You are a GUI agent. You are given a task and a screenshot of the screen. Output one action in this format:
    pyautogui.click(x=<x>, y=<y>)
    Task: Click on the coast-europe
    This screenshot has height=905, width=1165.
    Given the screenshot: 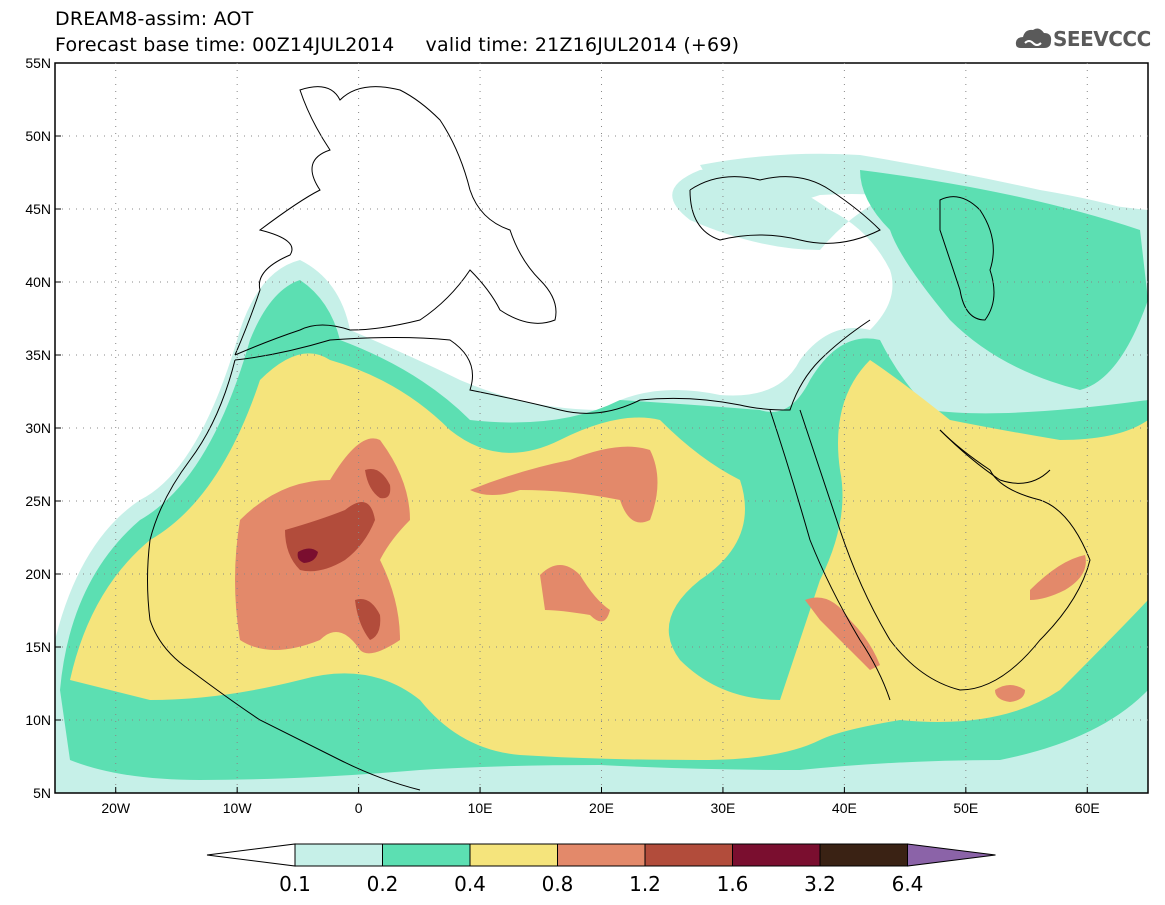 What is the action you would take?
    pyautogui.click(x=395, y=221)
    